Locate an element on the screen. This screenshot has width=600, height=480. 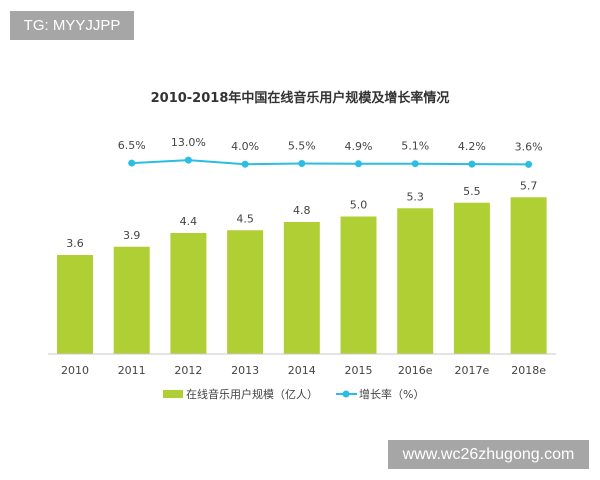
chart-title: 2010-2018年中国在线音乐用户规模及增长率情况 is located at coordinates (300, 98).